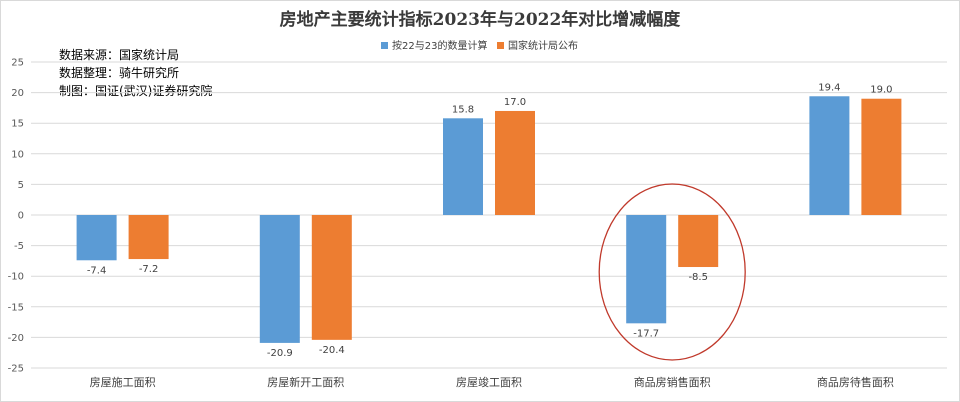 This screenshot has width=960, height=402. Describe the element at coordinates (672, 272) in the screenshot. I see `highlight-ellipse` at that location.